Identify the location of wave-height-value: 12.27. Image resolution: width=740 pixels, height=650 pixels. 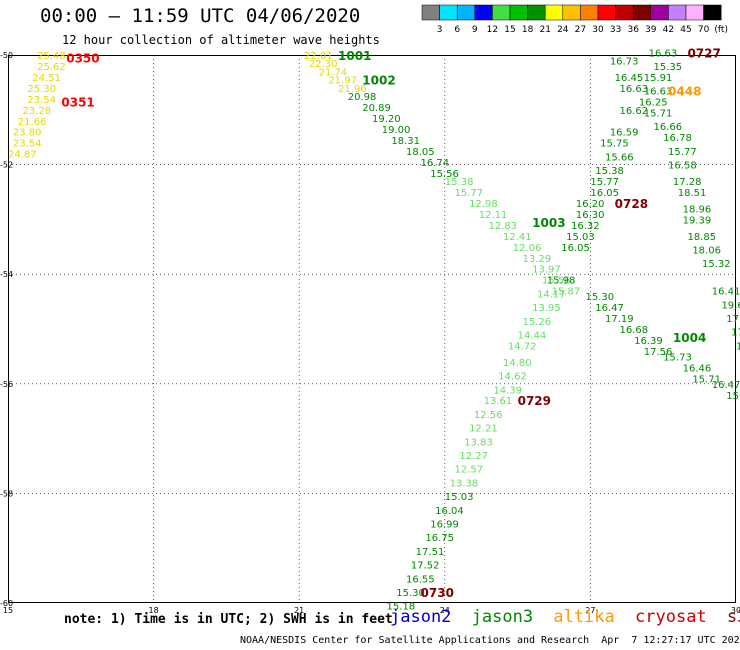
(473, 456).